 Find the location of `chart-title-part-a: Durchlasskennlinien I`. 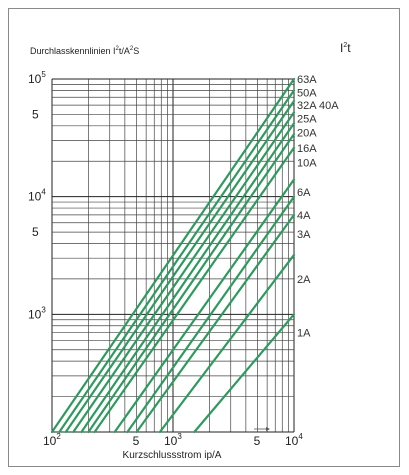

chart-title-part-a: Durchlasskennlinien I is located at coordinates (73, 51).